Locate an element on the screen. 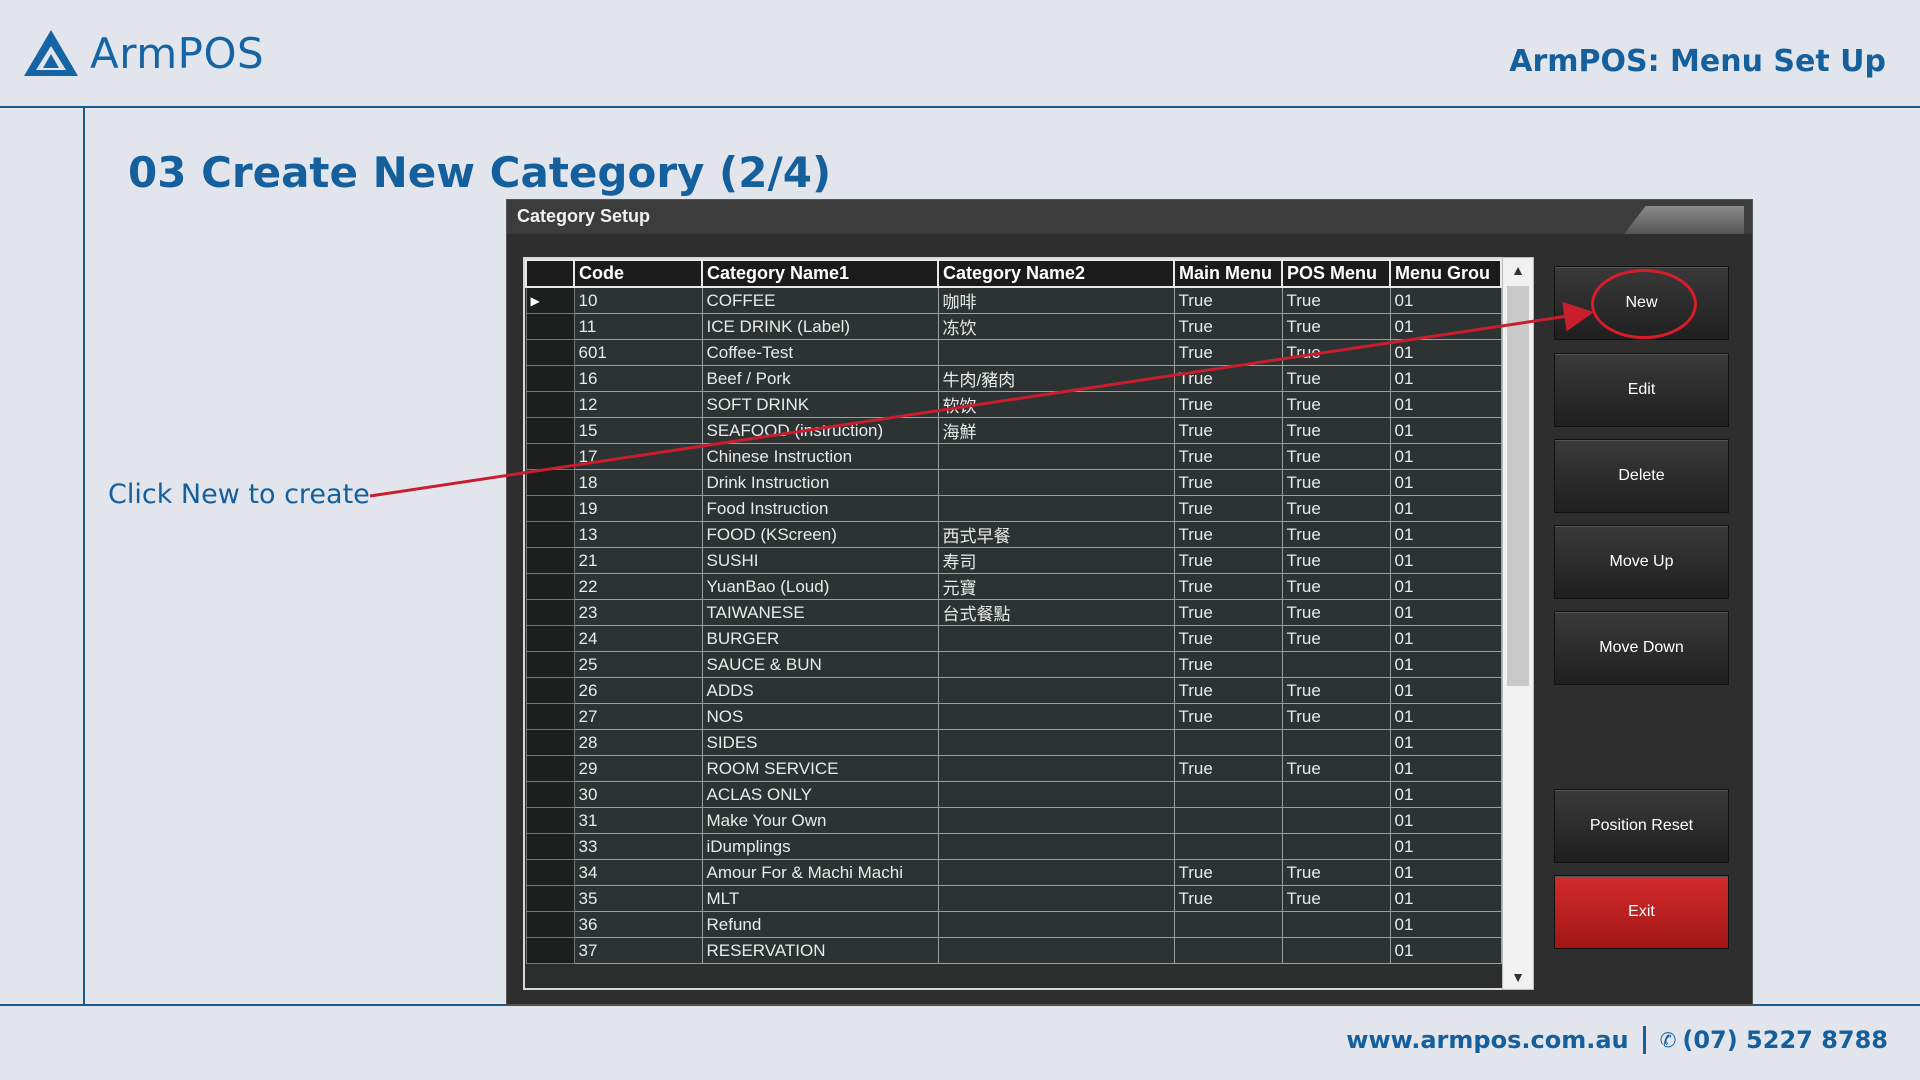 The image size is (1920, 1080). cell-category-name1: Make Your Own is located at coordinates (820, 820).